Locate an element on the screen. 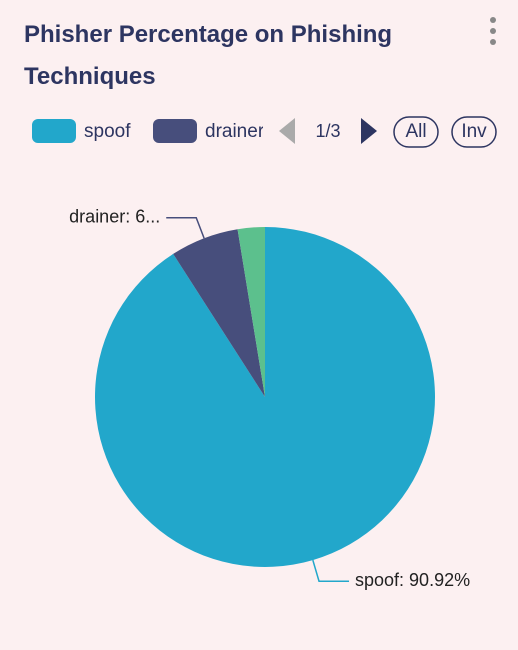  legend-button-label: All is located at coordinates (415, 131).